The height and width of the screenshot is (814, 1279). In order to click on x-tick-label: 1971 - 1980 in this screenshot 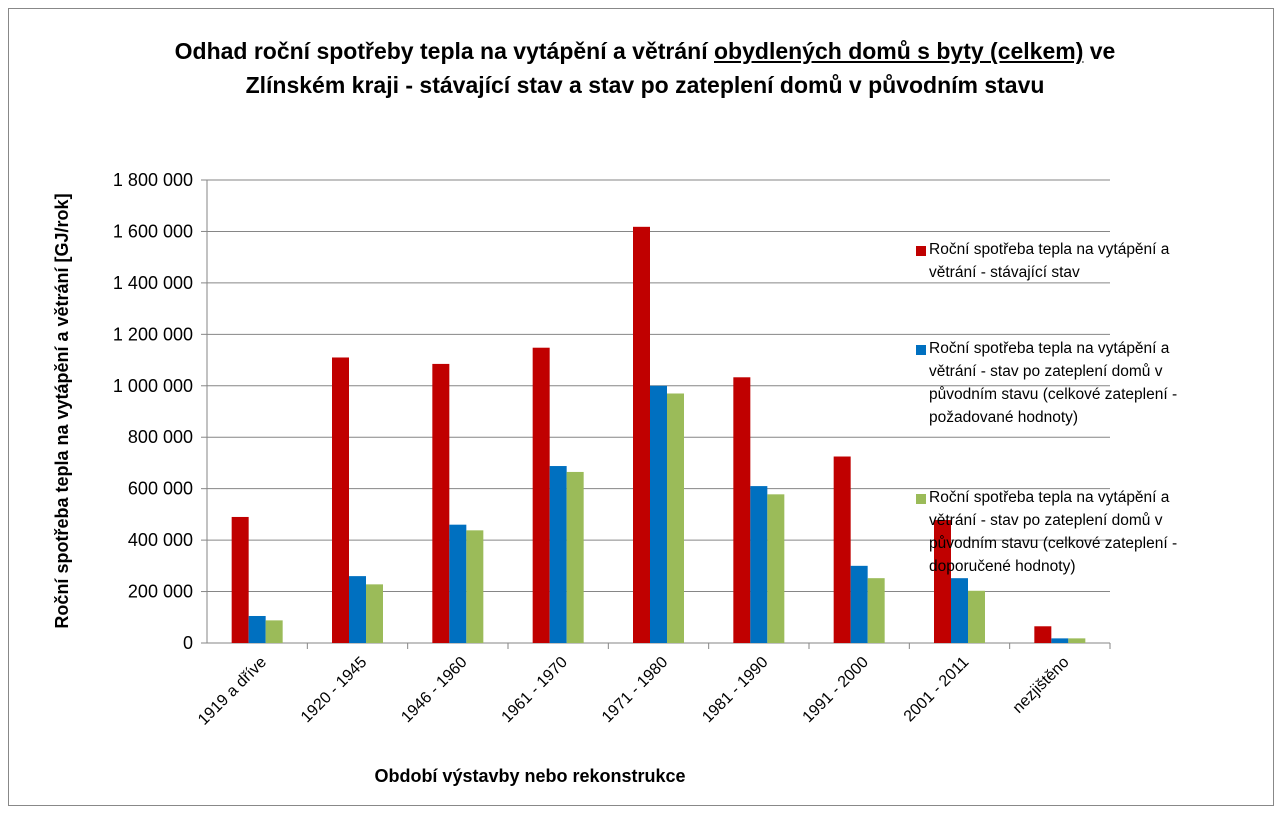, I will do `click(635, 690)`.